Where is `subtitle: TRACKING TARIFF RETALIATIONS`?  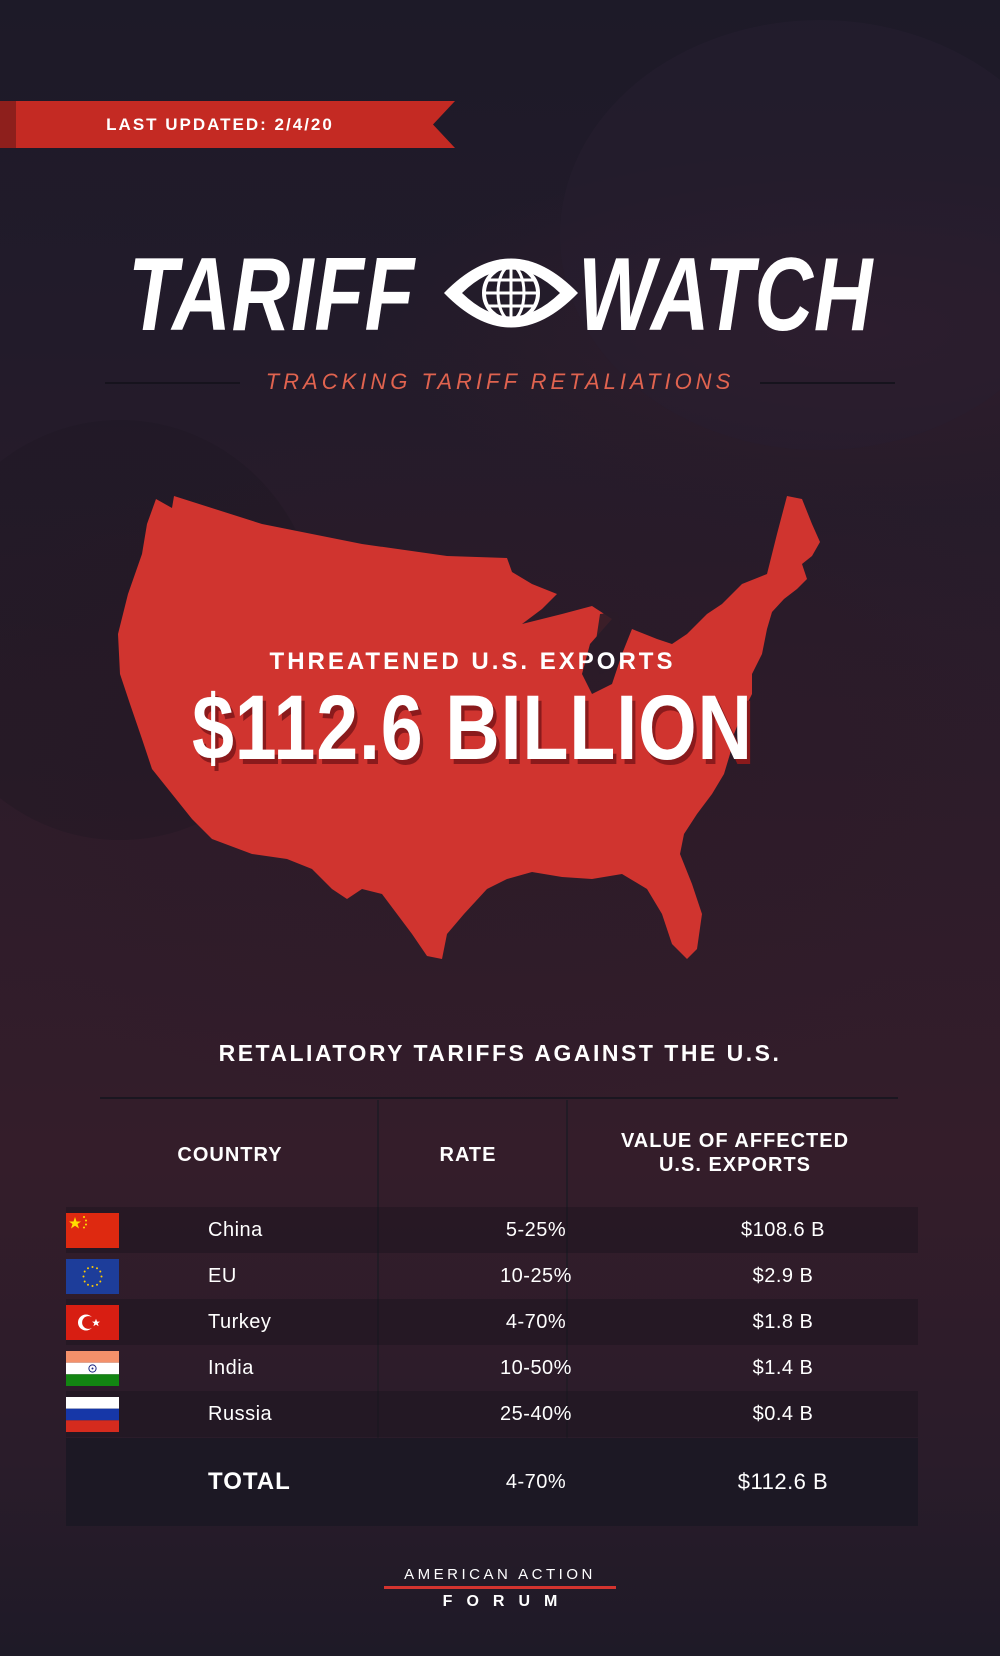
subtitle: TRACKING TARIFF RETALIATIONS is located at coordinates (500, 381).